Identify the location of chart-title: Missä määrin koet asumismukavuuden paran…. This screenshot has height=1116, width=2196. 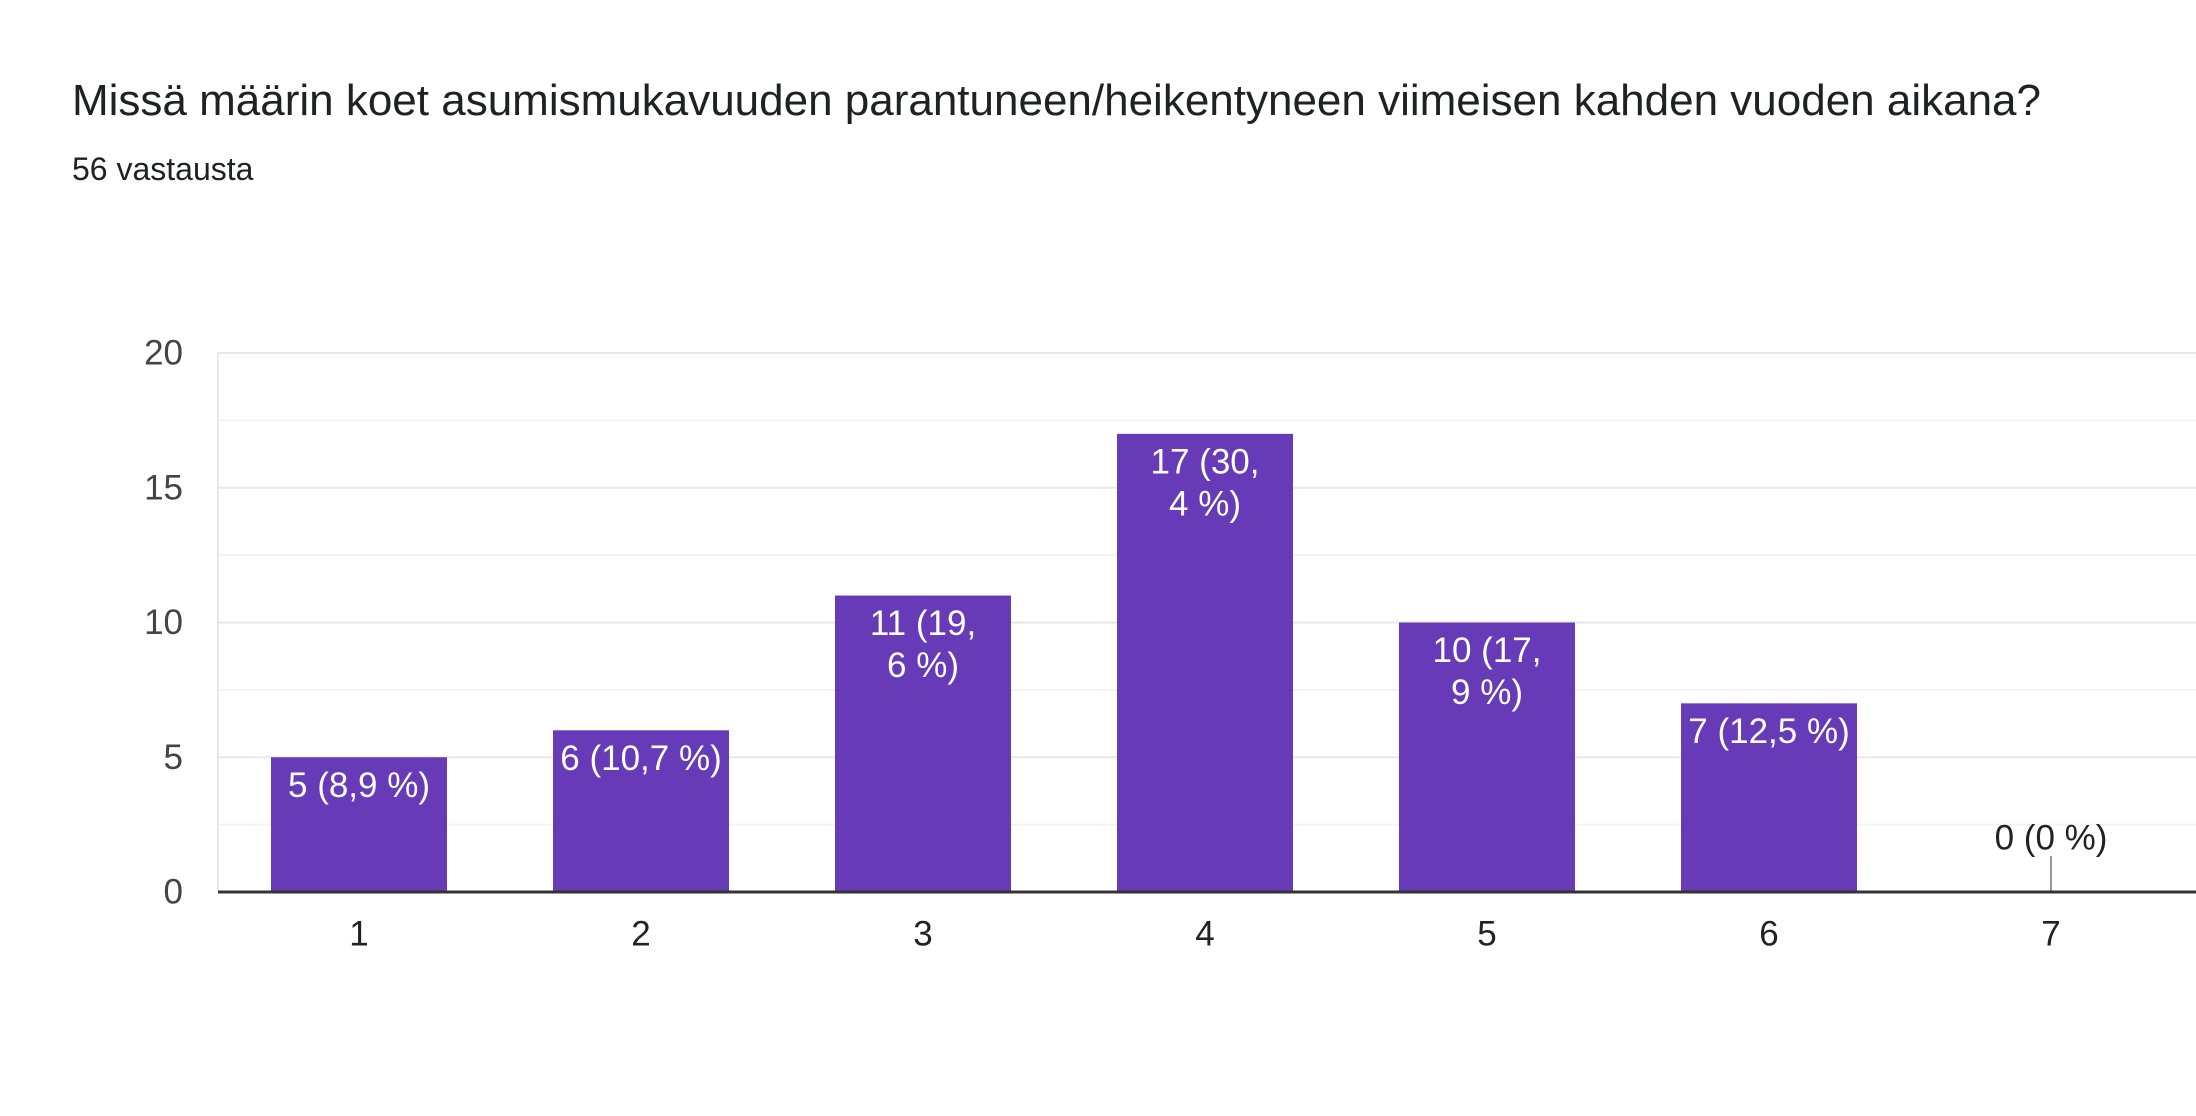
(1056, 100).